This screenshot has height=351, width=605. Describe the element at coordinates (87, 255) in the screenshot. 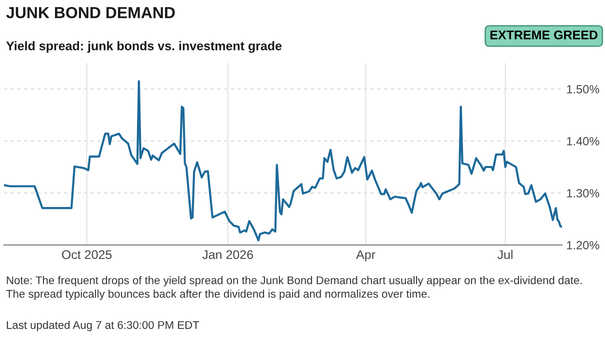

I see `x-tick-label: Oct 2025` at that location.